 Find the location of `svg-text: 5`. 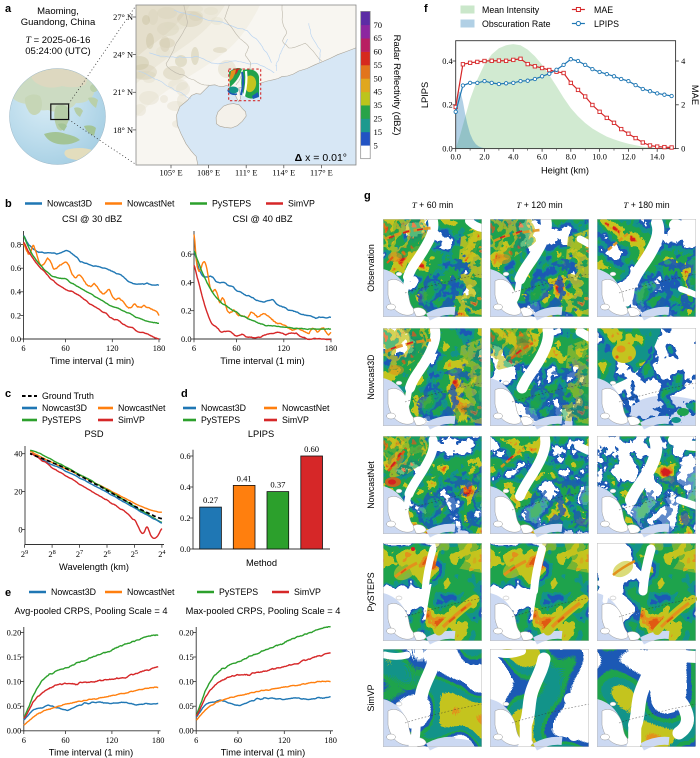

svg-text: 5 is located at coordinates (376, 145).